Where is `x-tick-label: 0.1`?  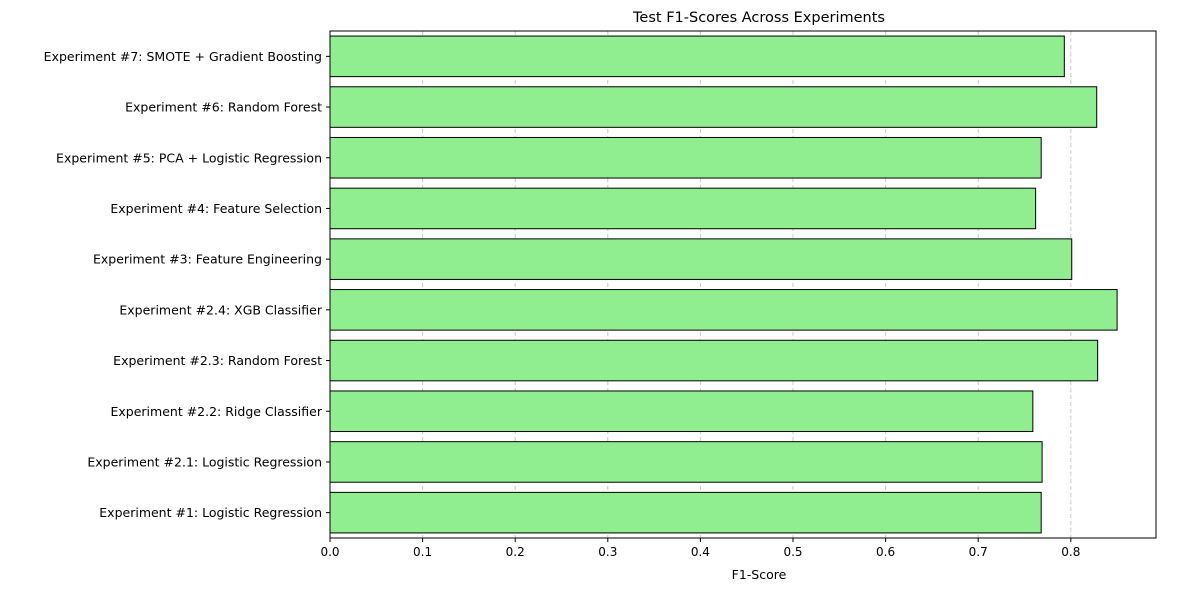 x-tick-label: 0.1 is located at coordinates (422, 552).